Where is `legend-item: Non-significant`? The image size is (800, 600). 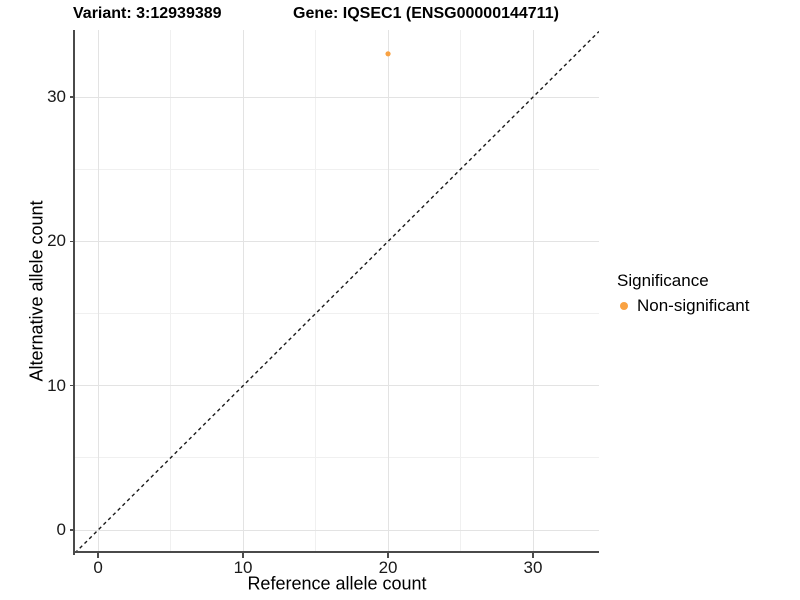
legend-item: Non-significant is located at coordinates (683, 306).